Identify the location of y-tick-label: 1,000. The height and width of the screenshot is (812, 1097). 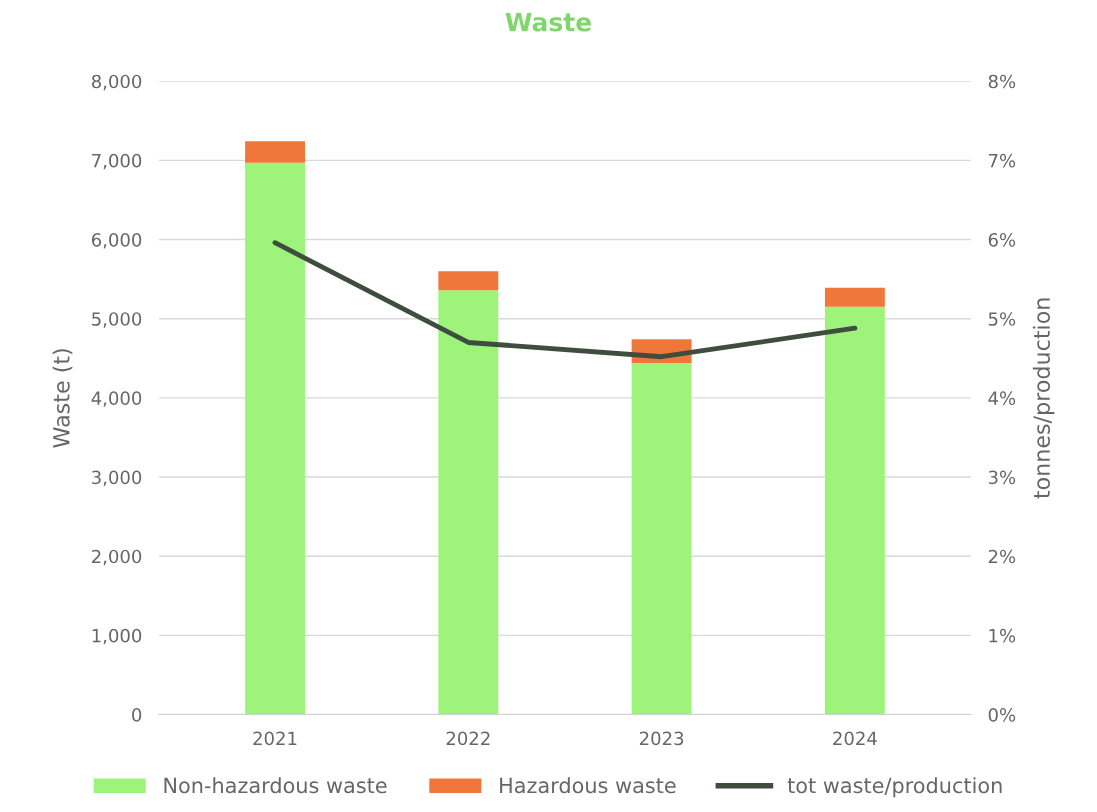
(117, 636).